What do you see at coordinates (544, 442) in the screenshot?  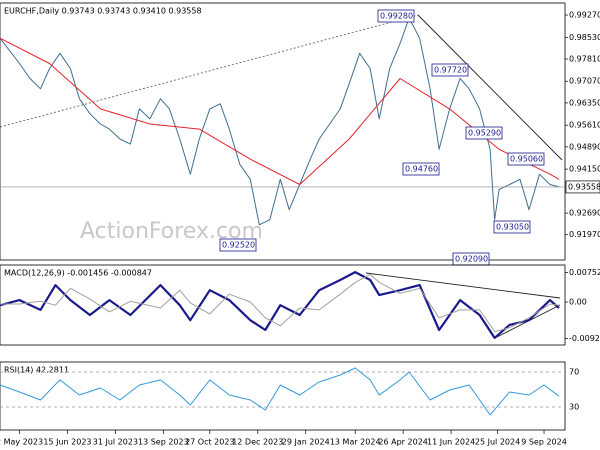 I see `x-tick-label: 9 Sep 2024` at bounding box center [544, 442].